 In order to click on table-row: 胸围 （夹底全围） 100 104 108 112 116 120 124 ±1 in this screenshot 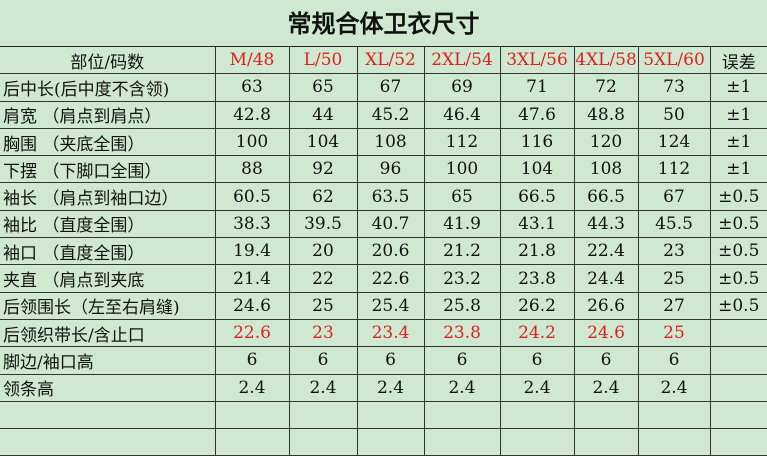, I will do `click(383, 142)`.